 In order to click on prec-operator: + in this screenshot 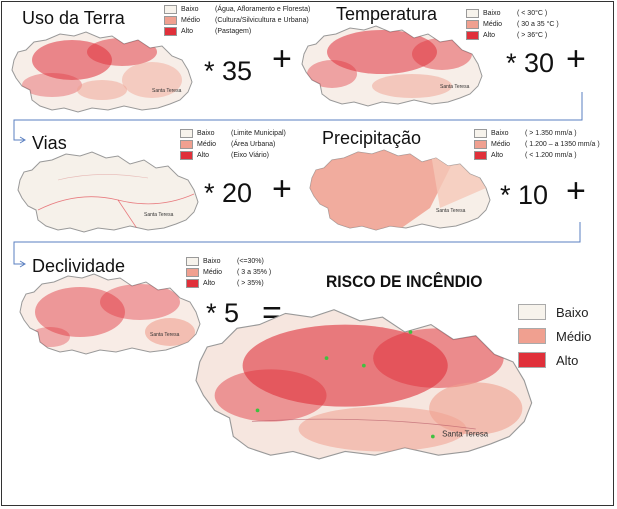, I will do `click(576, 191)`.